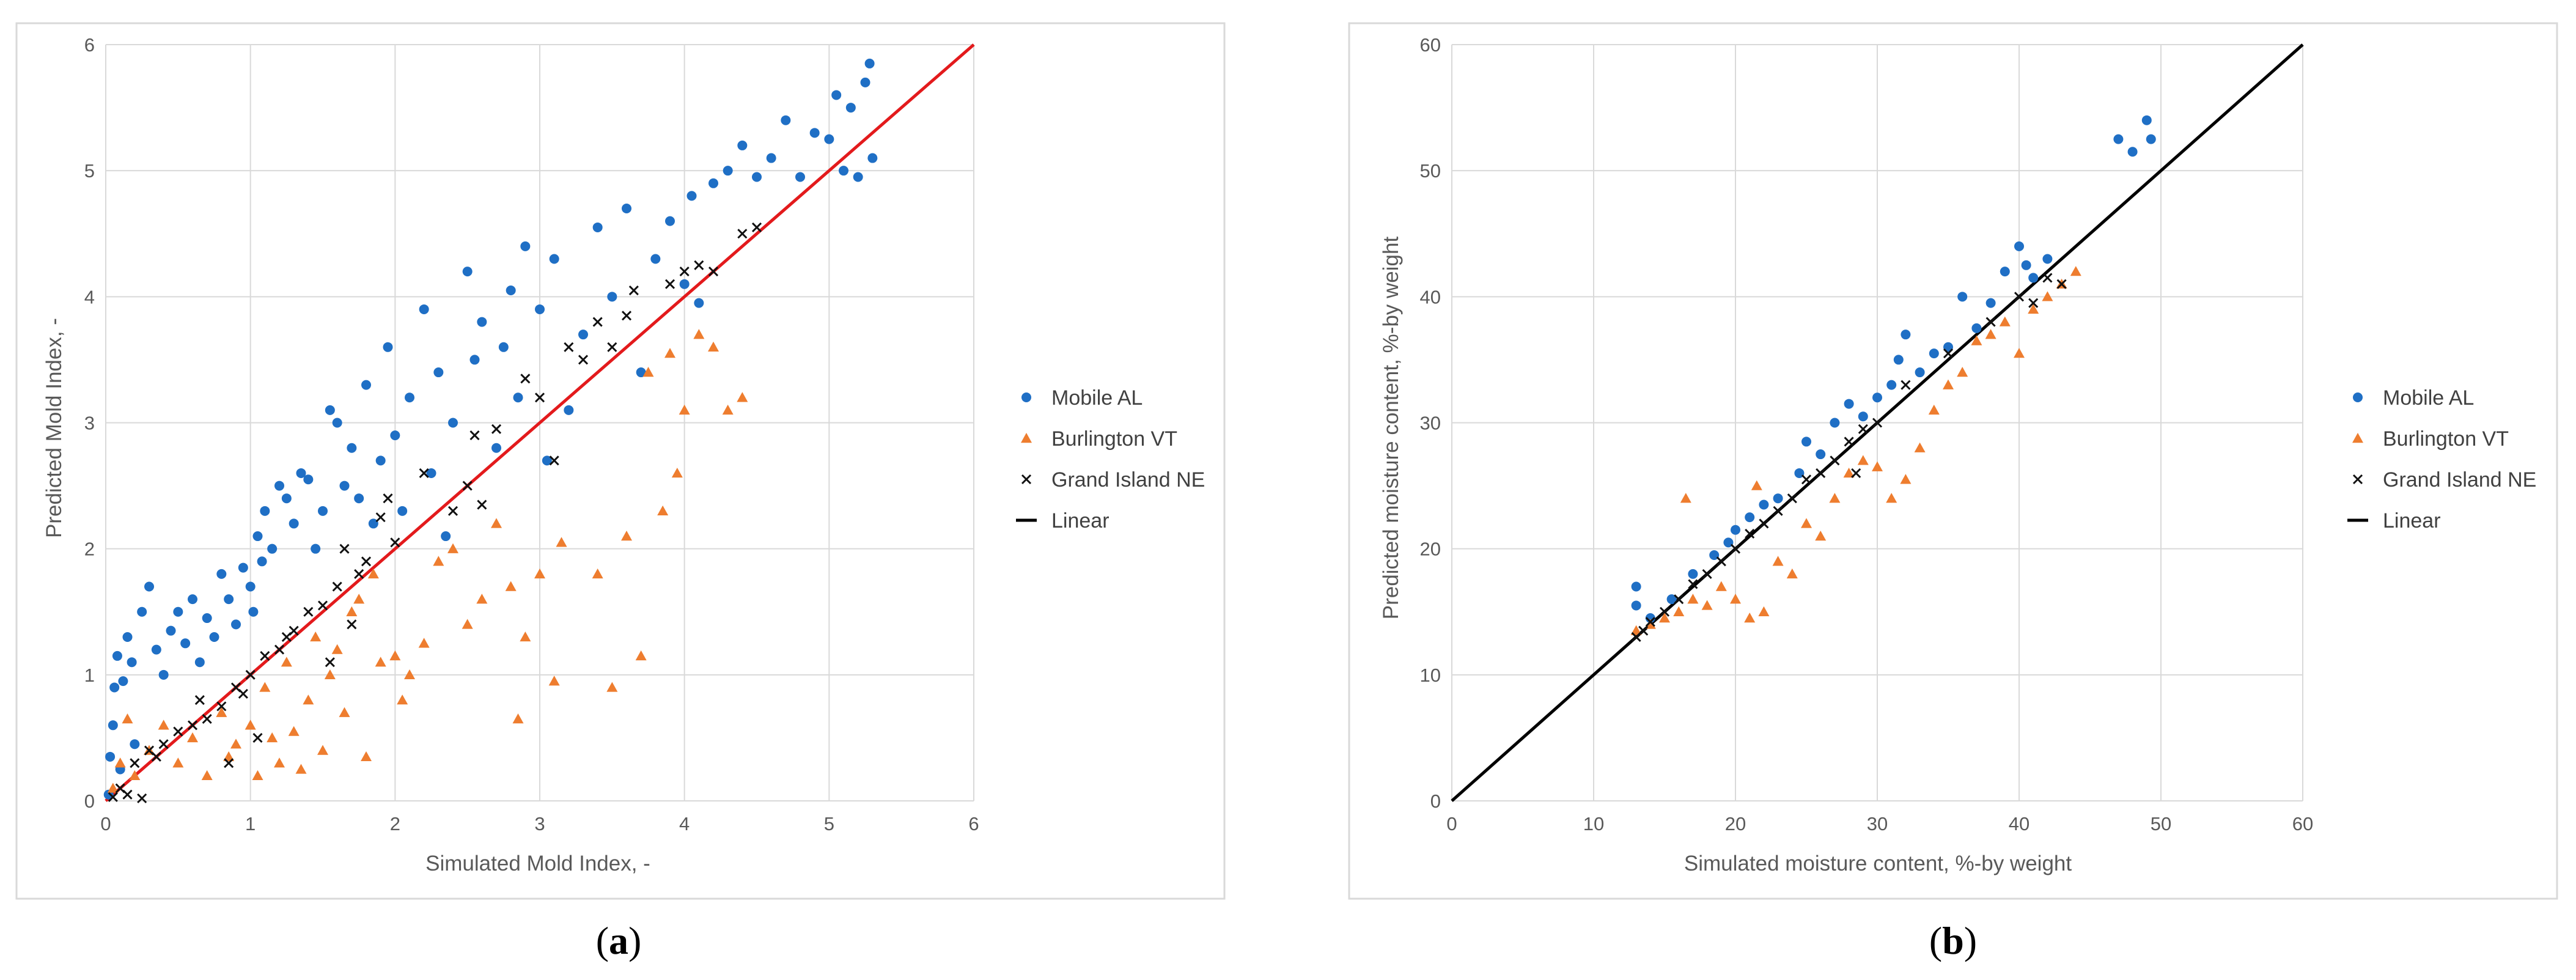  I want to click on x-tick-label: 4, so click(685, 823).